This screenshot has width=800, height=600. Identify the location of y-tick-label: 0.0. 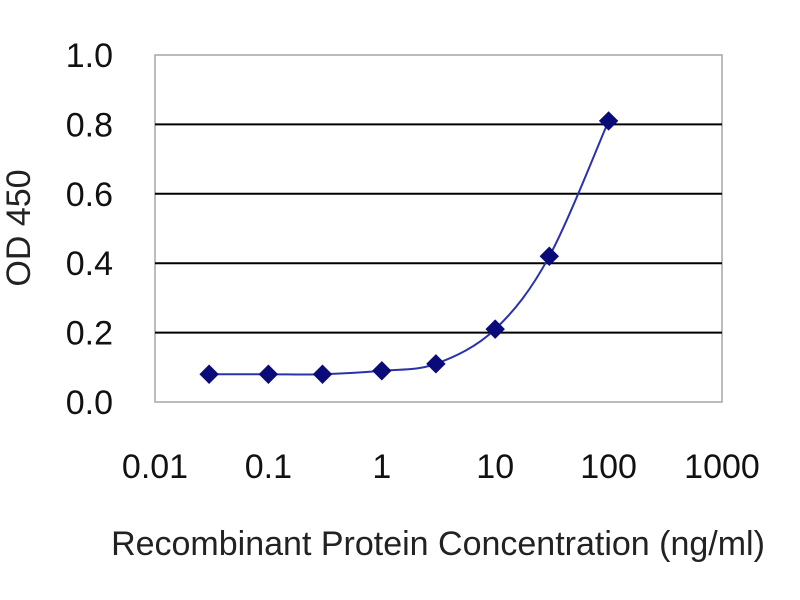
(89, 403).